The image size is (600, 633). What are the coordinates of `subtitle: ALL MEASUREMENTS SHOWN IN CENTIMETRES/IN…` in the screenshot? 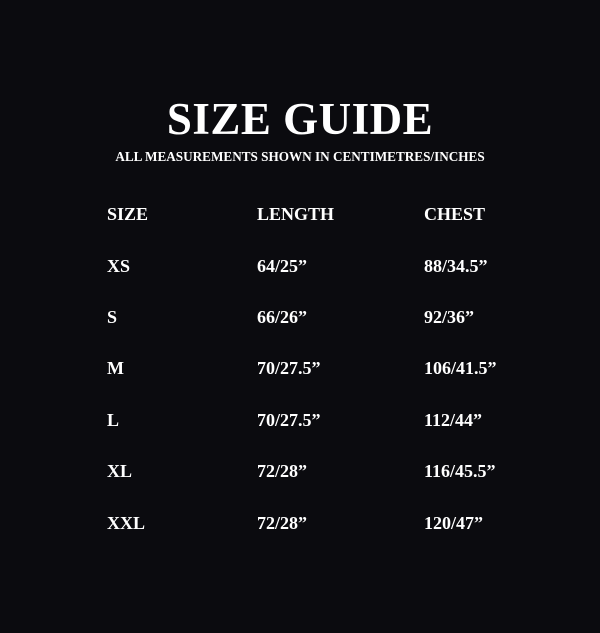 It's located at (300, 156).